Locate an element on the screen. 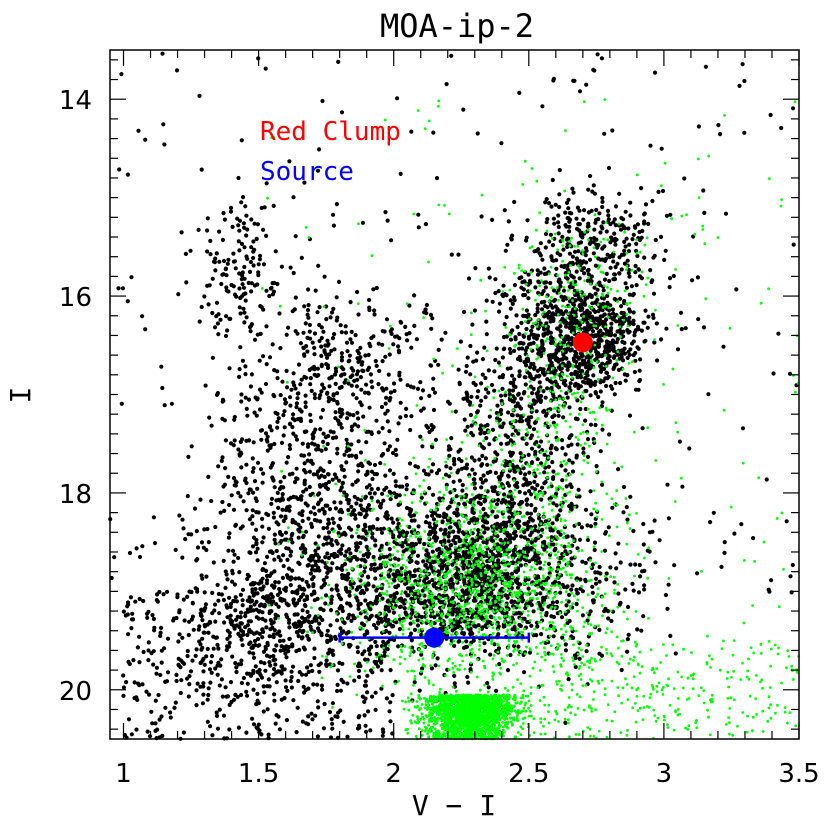 This screenshot has width=830, height=830. source-point is located at coordinates (434, 637).